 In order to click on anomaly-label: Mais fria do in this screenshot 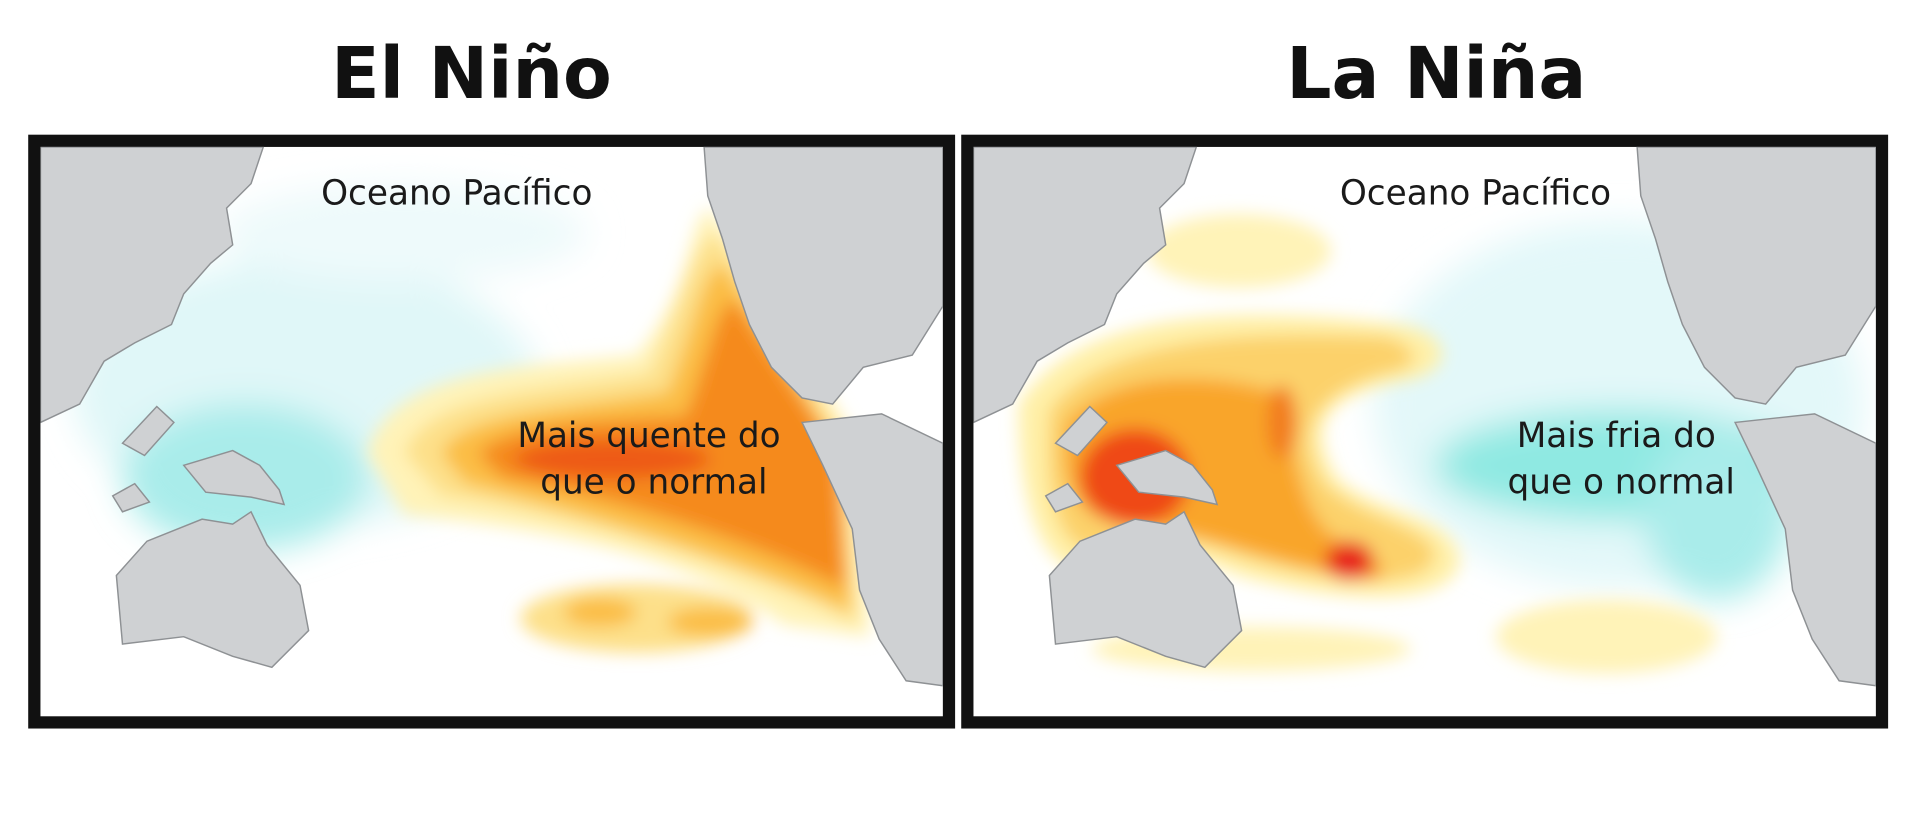, I will do `click(1616, 436)`.